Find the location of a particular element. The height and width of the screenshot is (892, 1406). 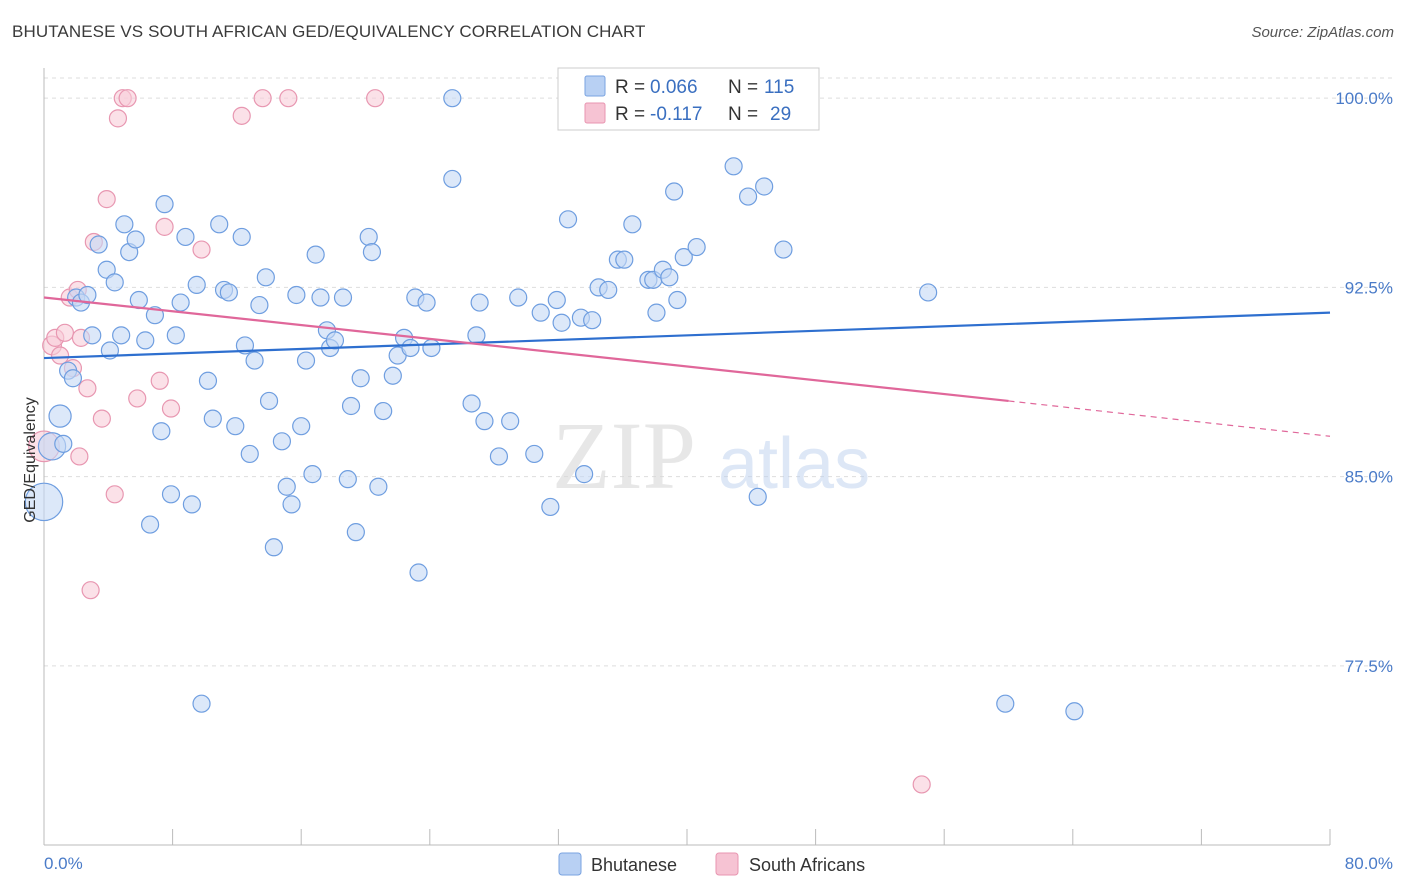

legend-r-label-south-africans: R = is located at coordinates (630, 114).